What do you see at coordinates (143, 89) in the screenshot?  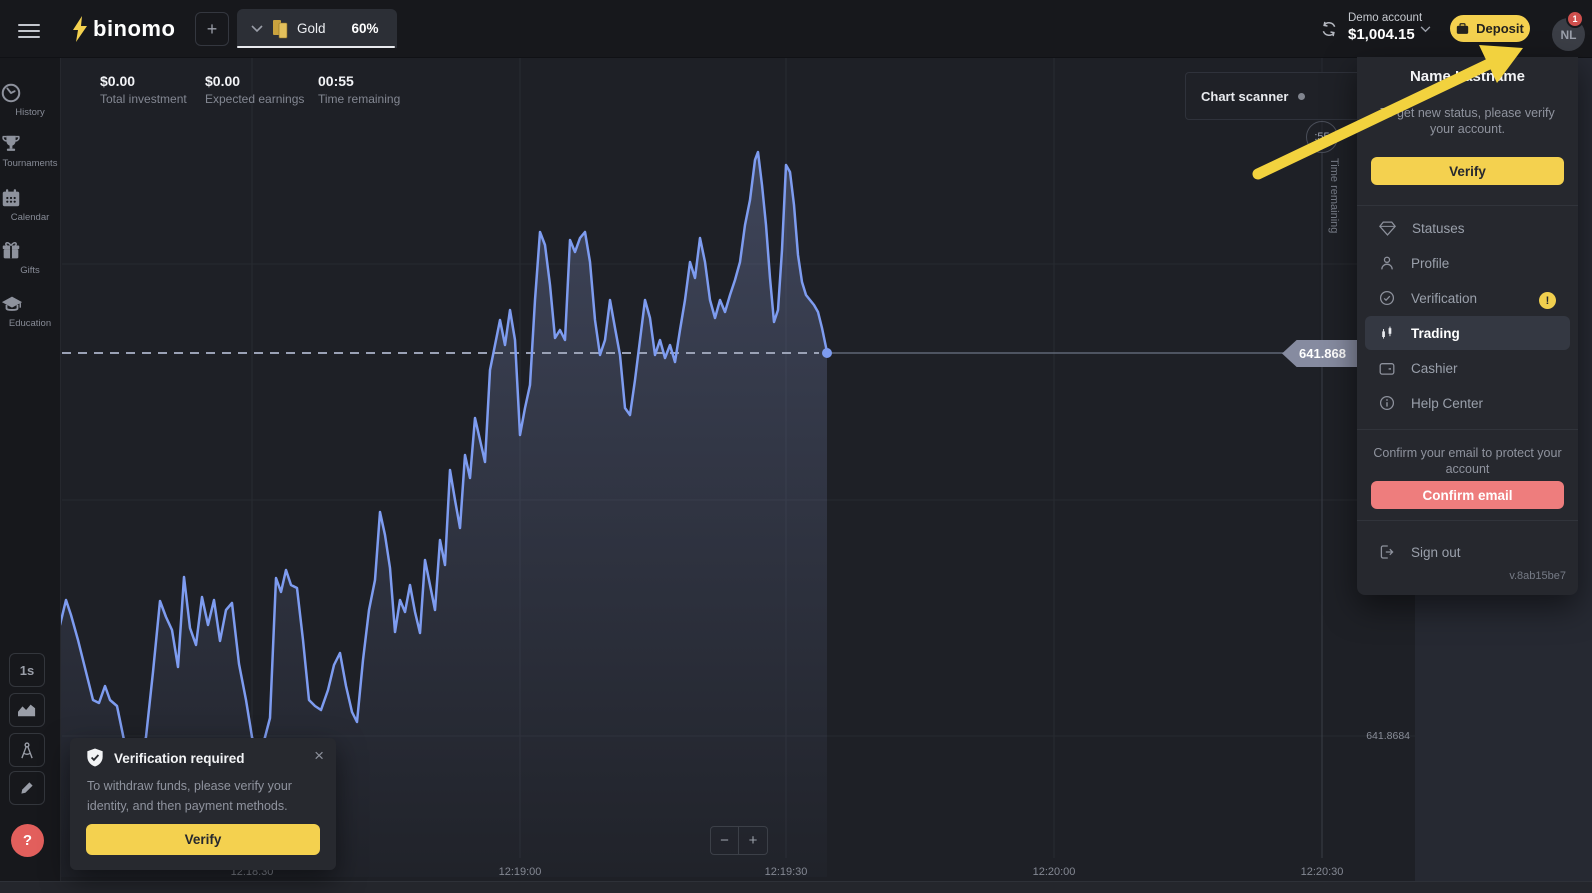 I see `stat-total-investment: $0.00 Total investment` at bounding box center [143, 89].